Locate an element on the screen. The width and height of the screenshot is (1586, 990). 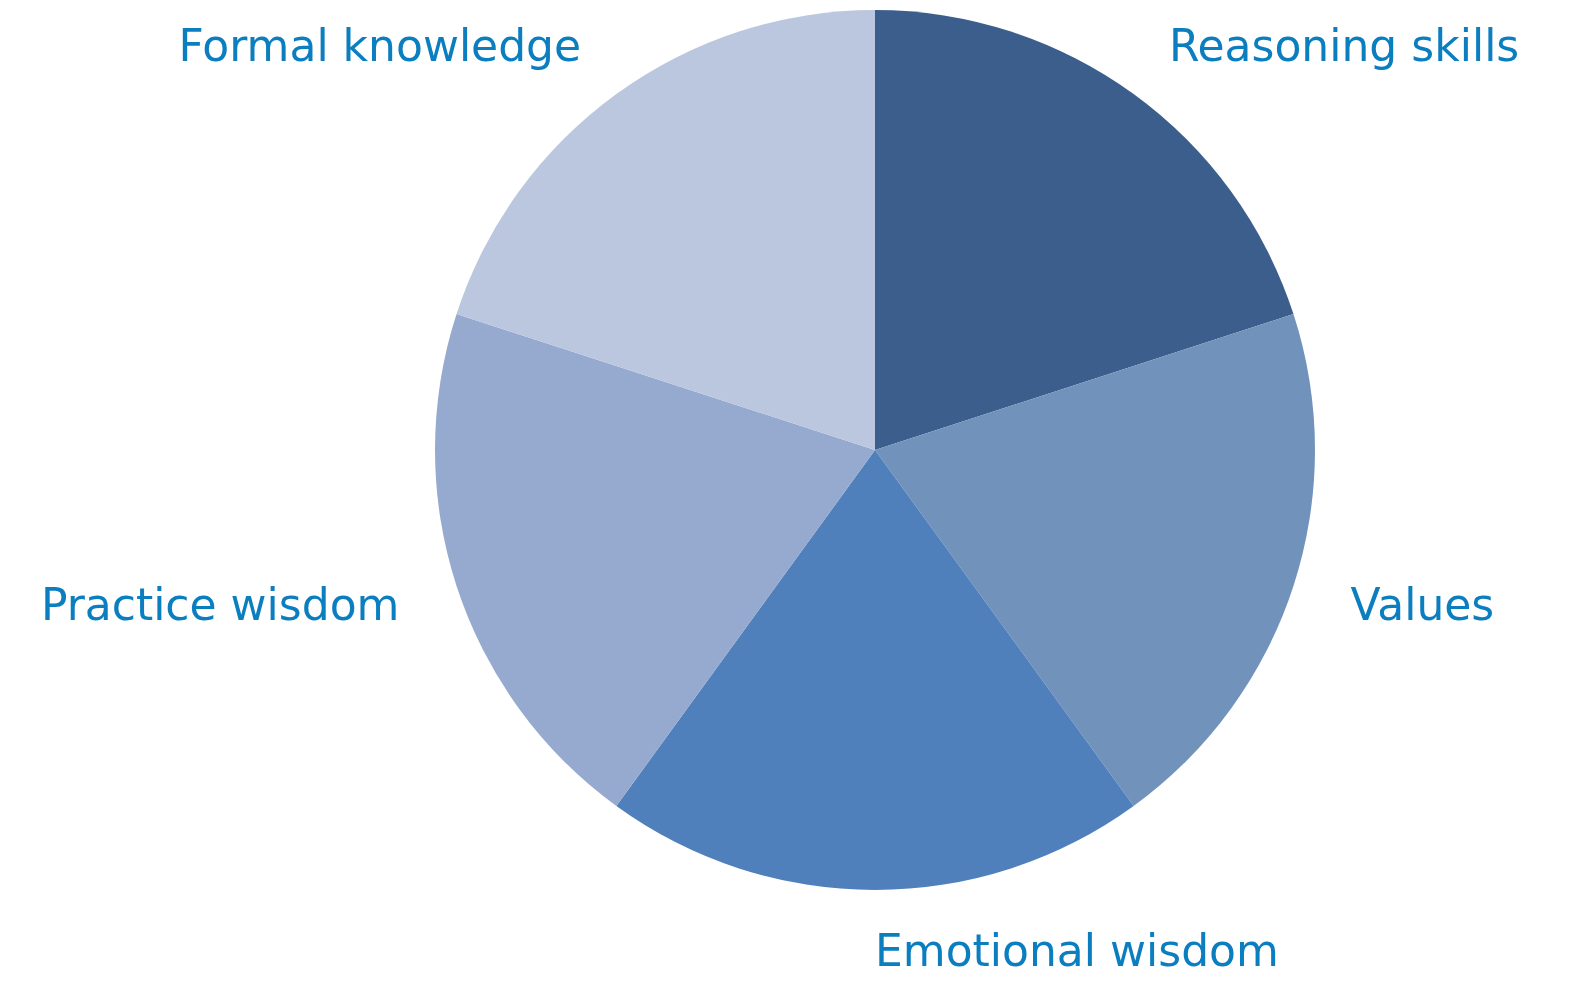
slice-label: Values is located at coordinates (1422, 605).